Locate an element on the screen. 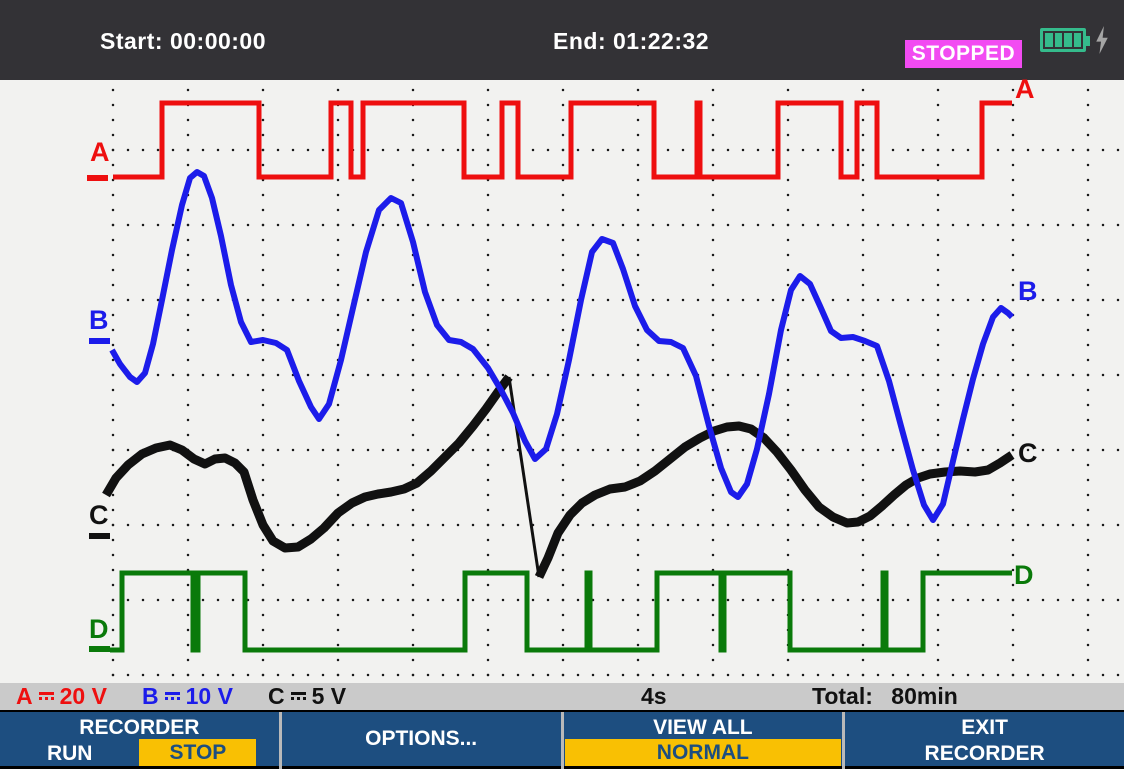 The width and height of the screenshot is (1124, 769). timebase-readout: 4s is located at coordinates (654, 696).